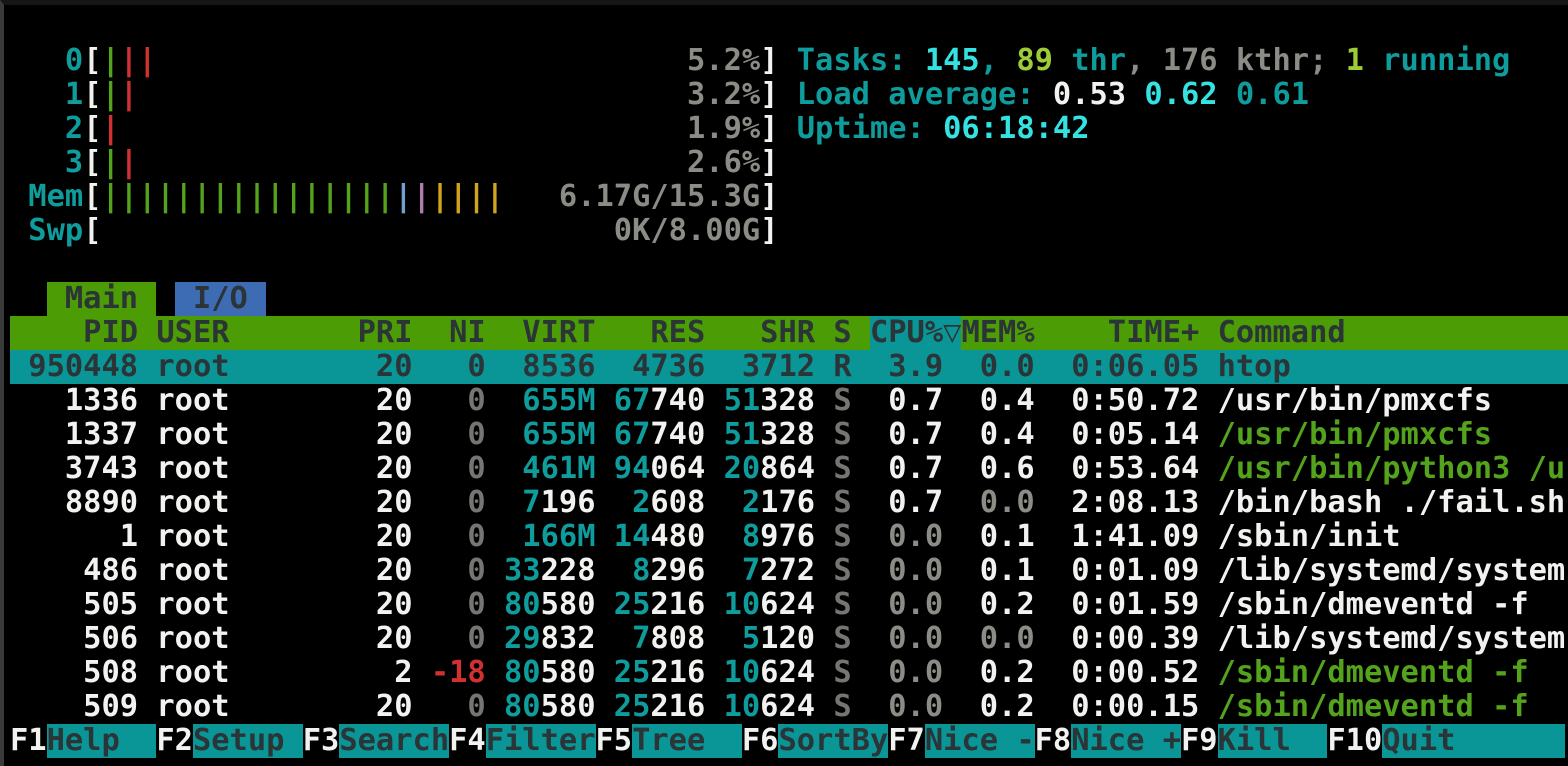 The image size is (1568, 766). Describe the element at coordinates (742, 638) in the screenshot. I see `shr-cell: 5` at that location.